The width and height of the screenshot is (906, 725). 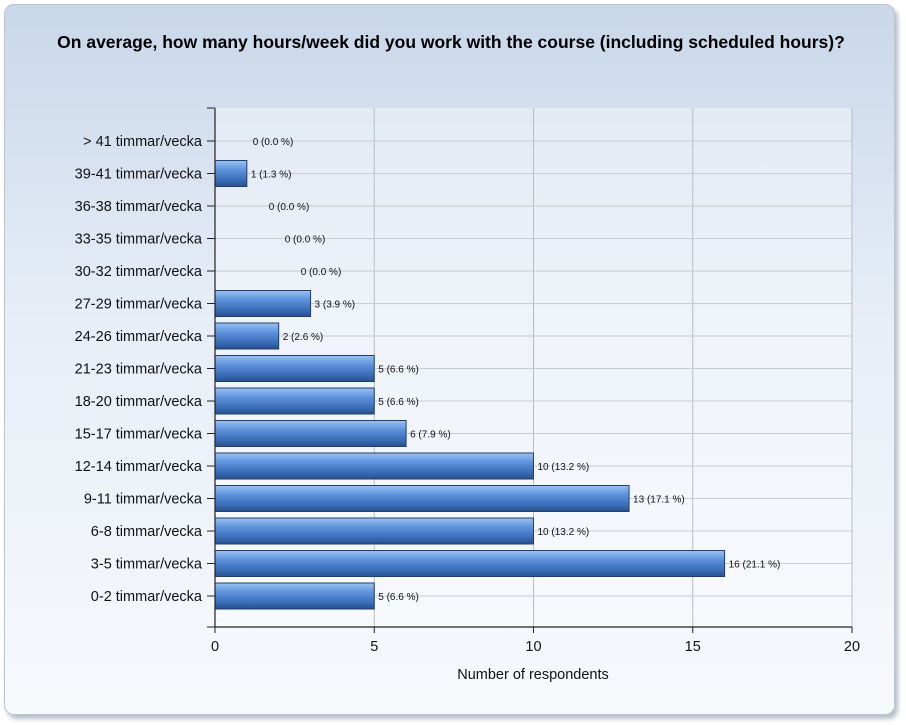 I want to click on x-tick-label: 5, so click(x=374, y=647).